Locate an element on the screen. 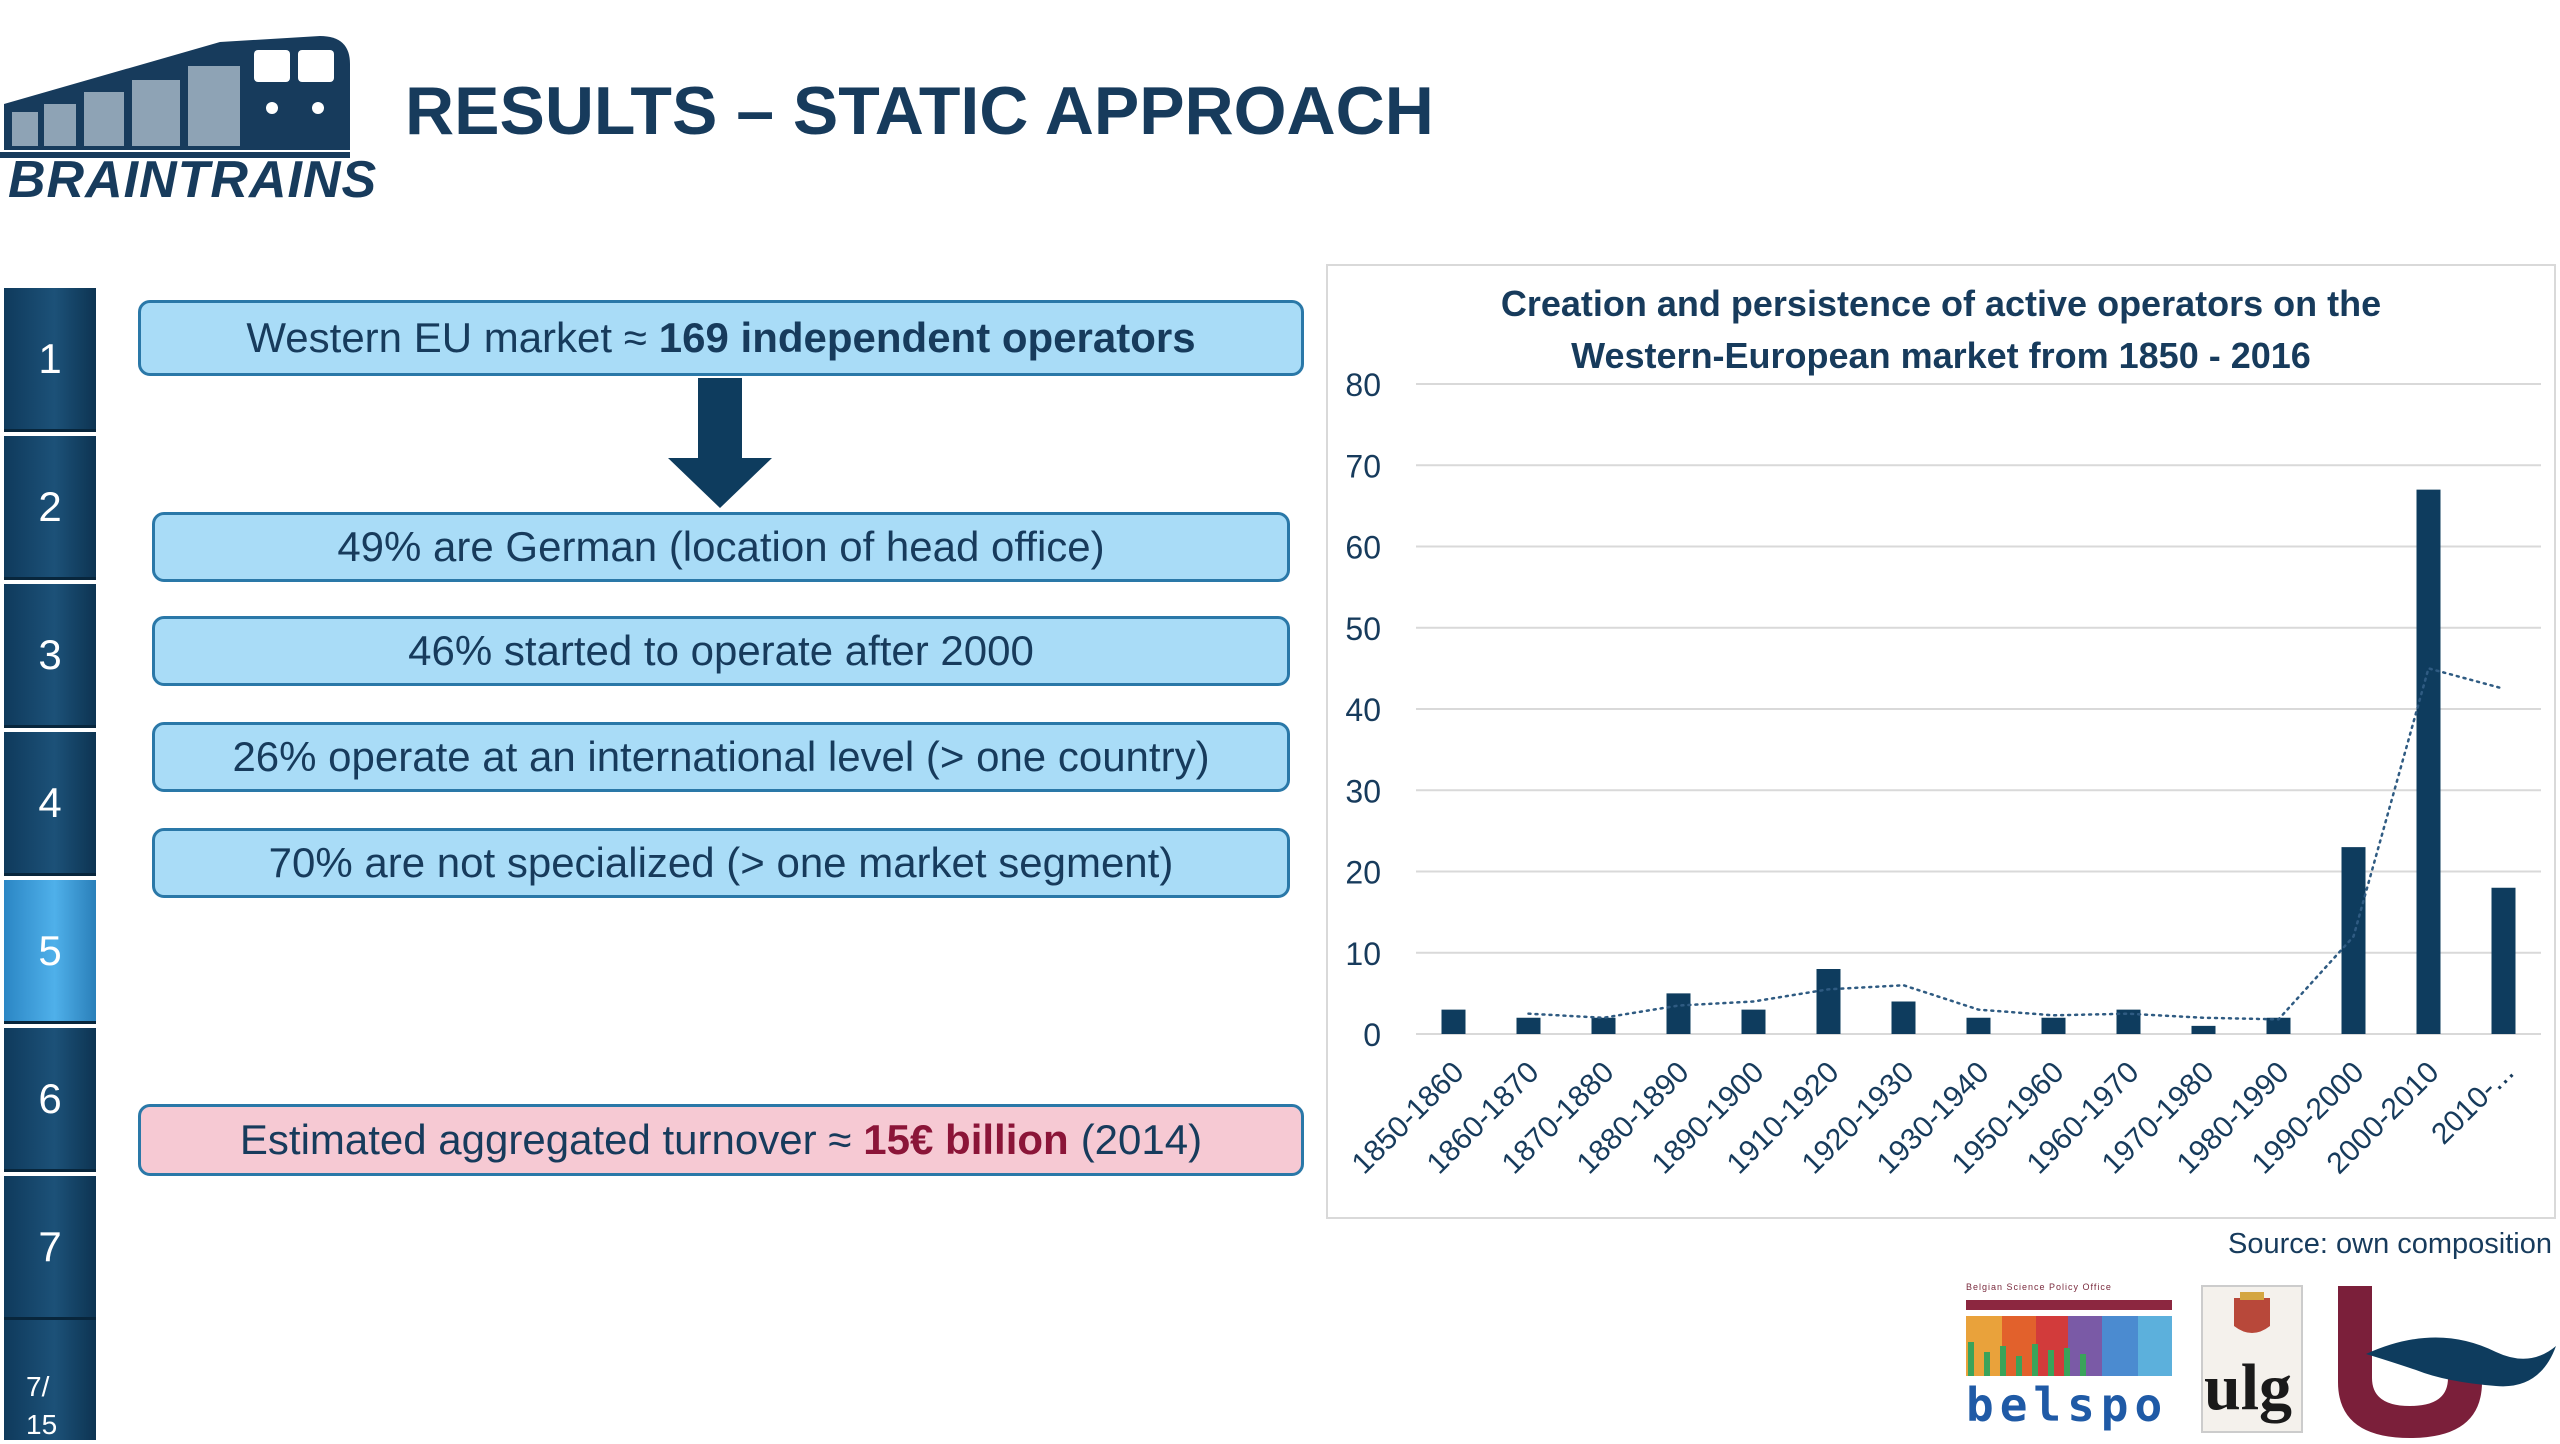  page-total: 15 is located at coordinates (42, 1424).